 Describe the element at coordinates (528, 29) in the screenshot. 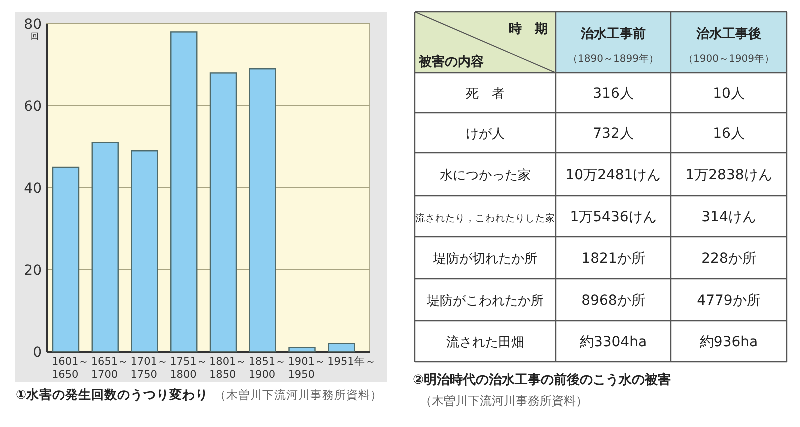

I see `text: 時 期` at that location.